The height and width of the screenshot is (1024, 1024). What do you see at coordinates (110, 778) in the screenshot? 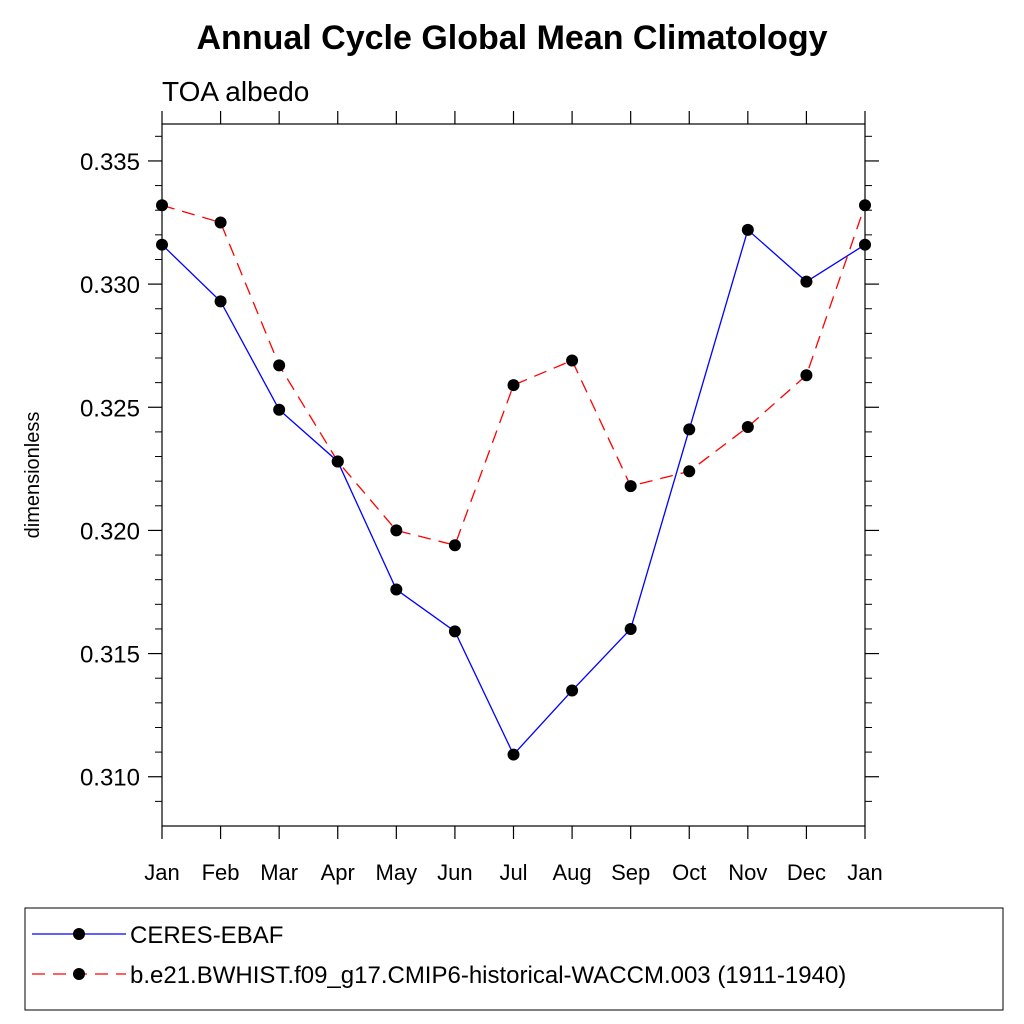
I see `y-tick-label: 0.310` at bounding box center [110, 778].